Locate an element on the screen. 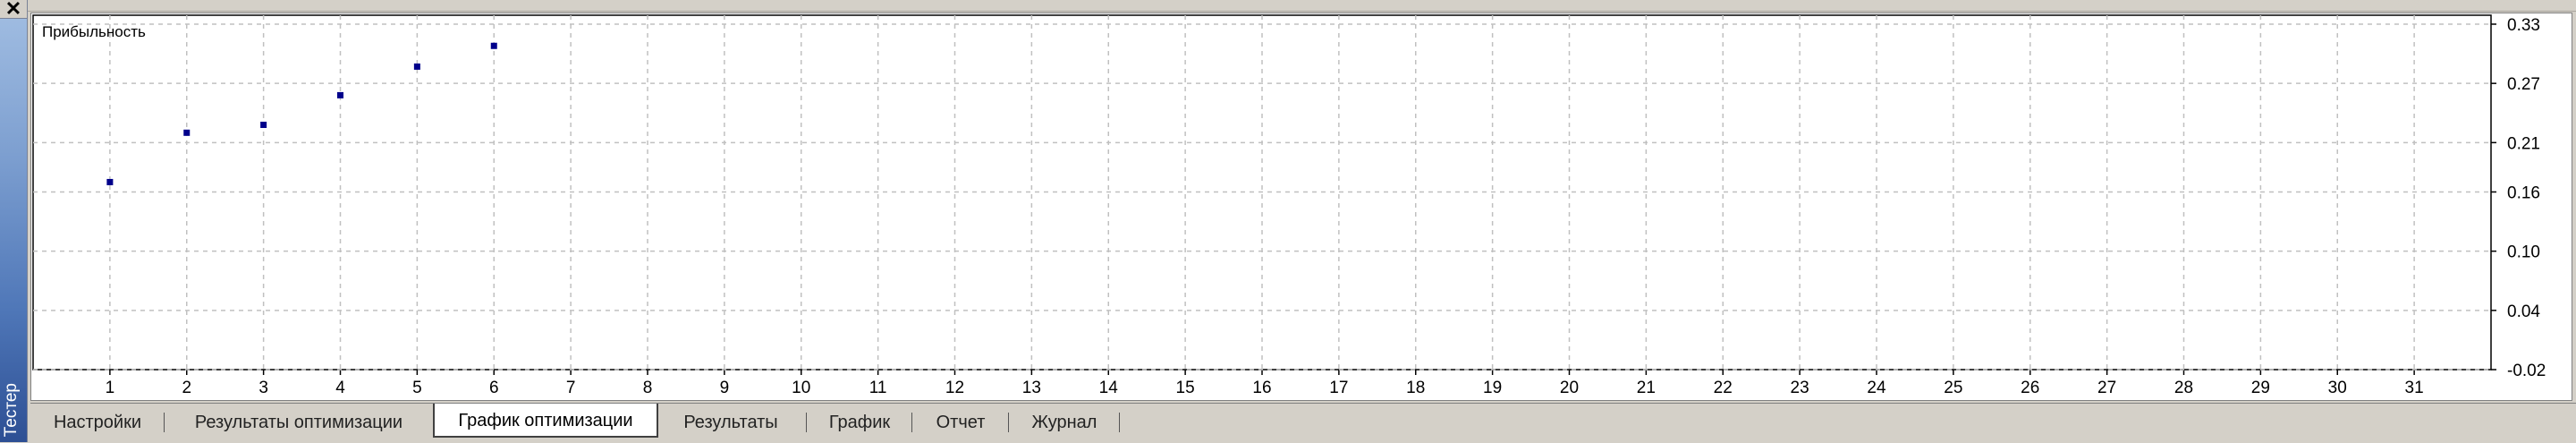  x-tick-label: 1 is located at coordinates (110, 388).